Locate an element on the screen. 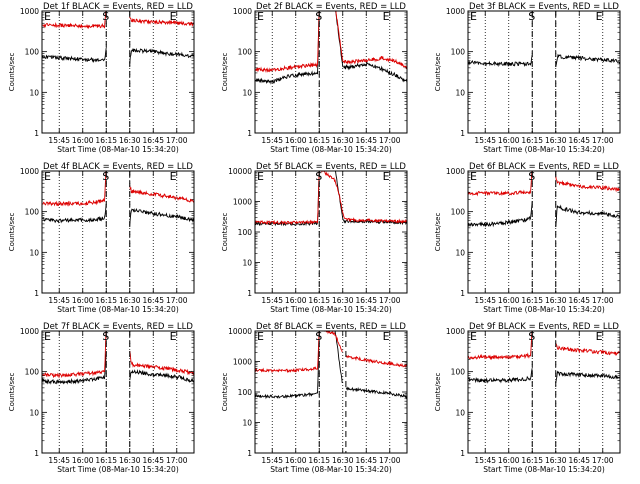 The width and height of the screenshot is (640, 484). y-tick-label: 10000 is located at coordinates (240, 331).